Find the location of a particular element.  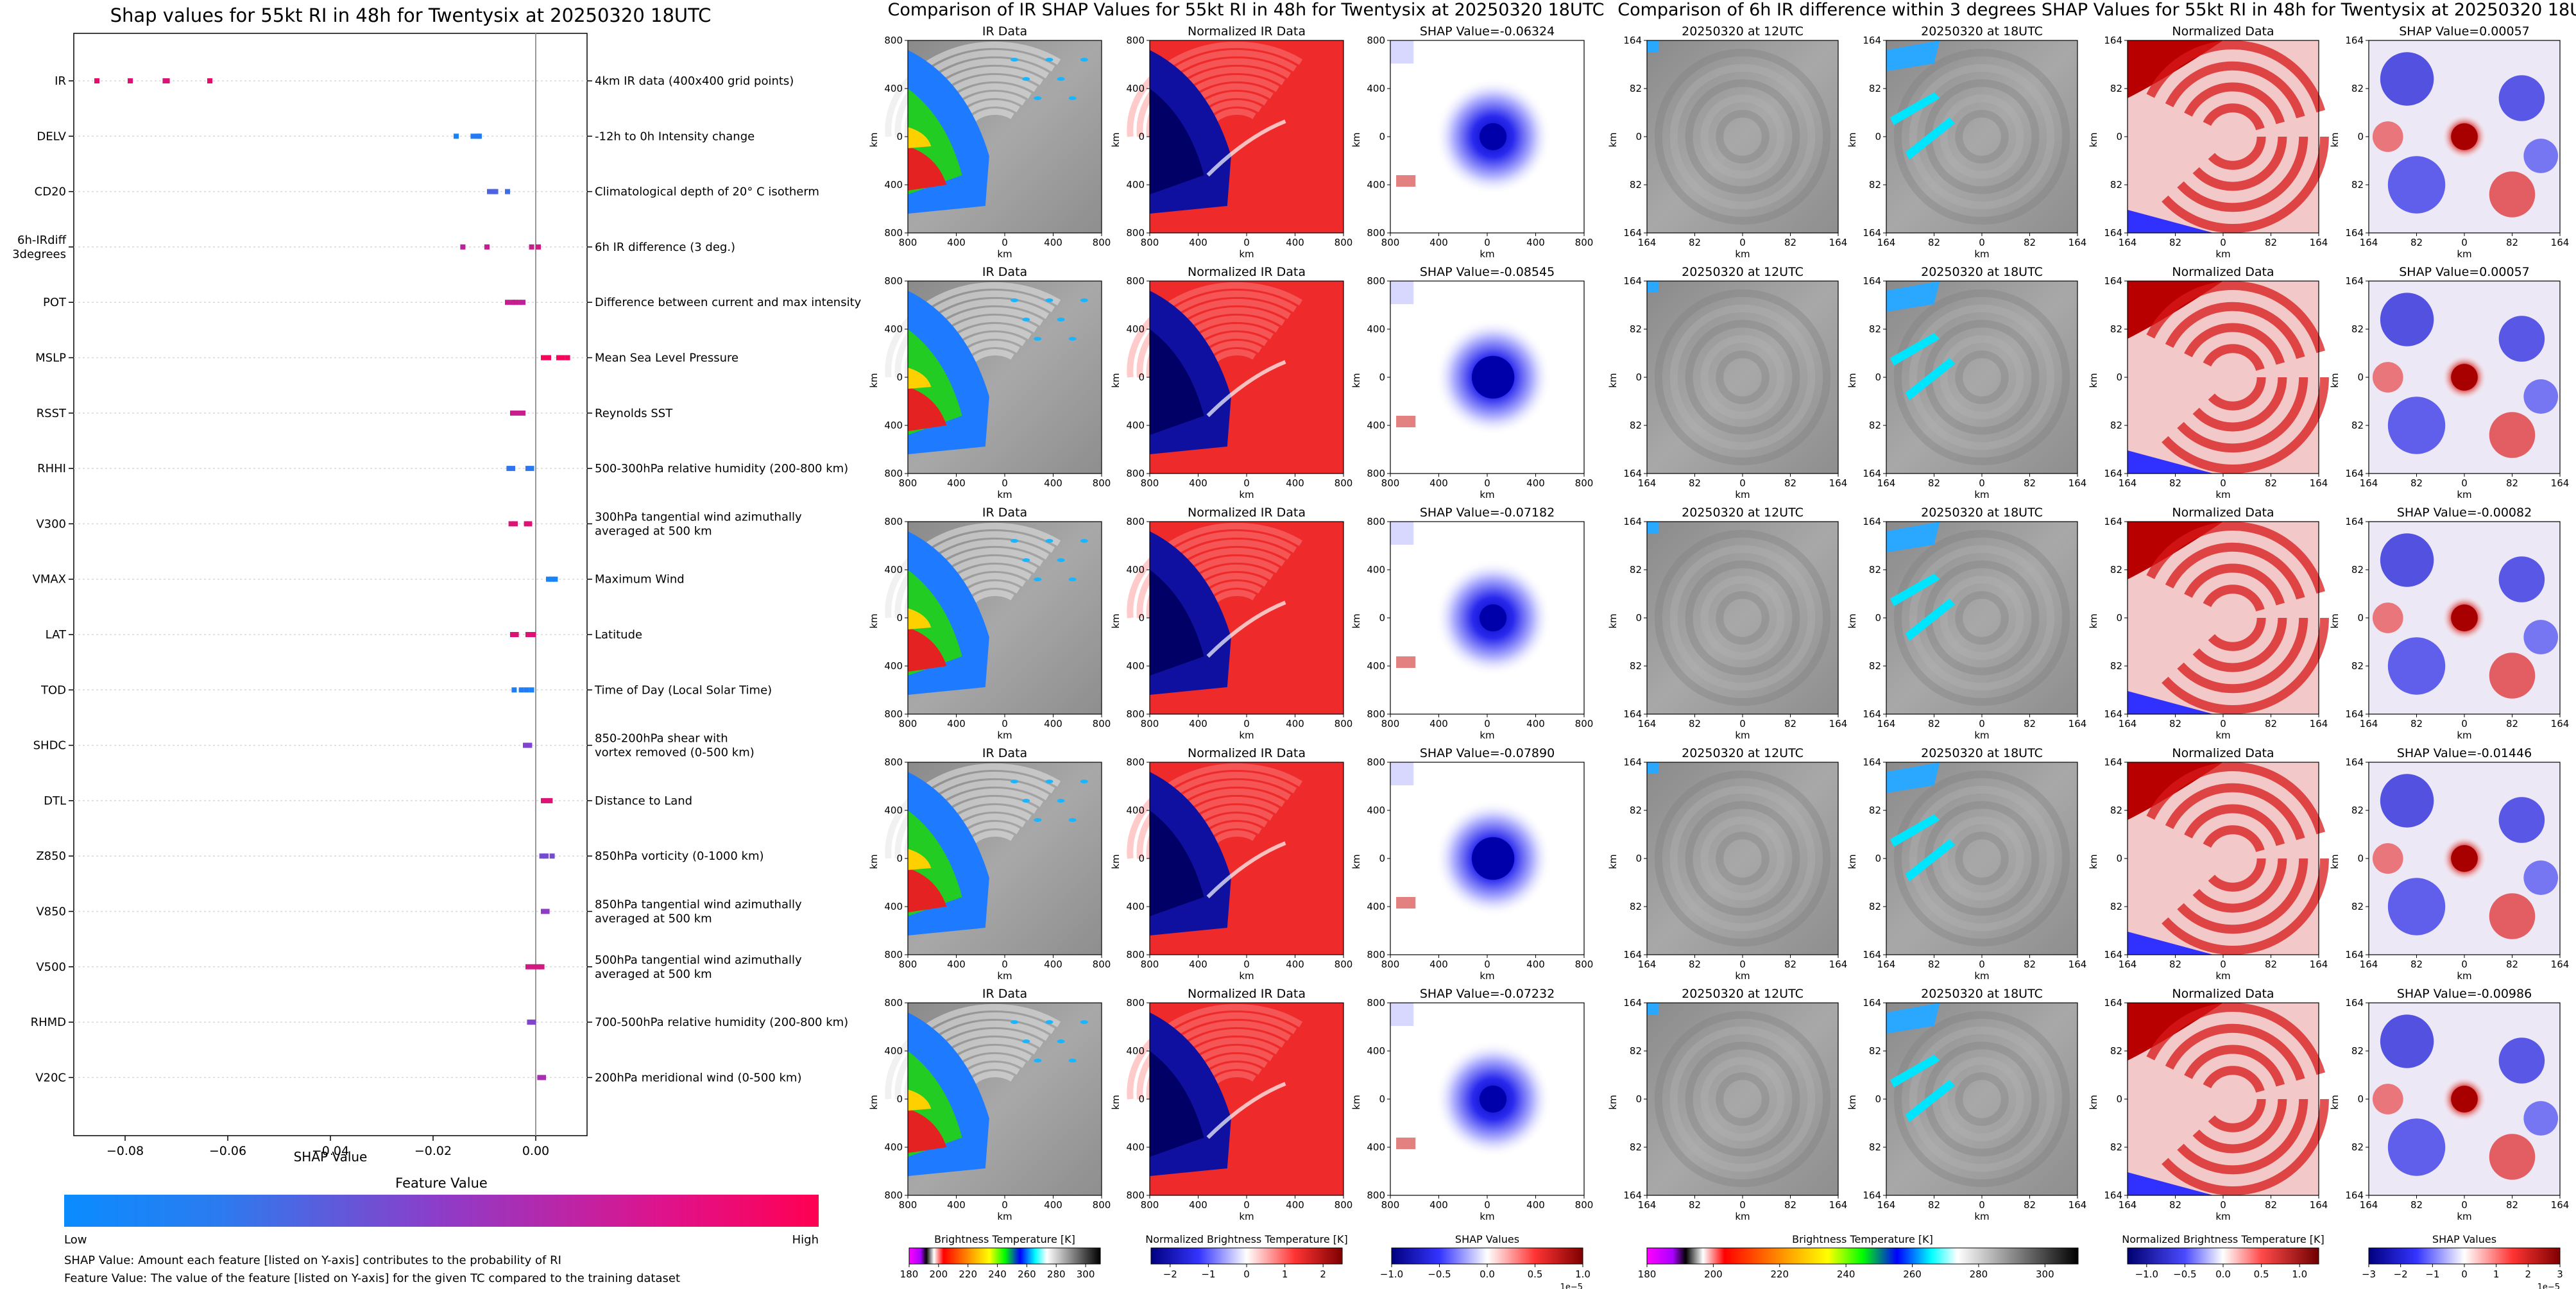

feature-label: MSLP is located at coordinates (50, 359).